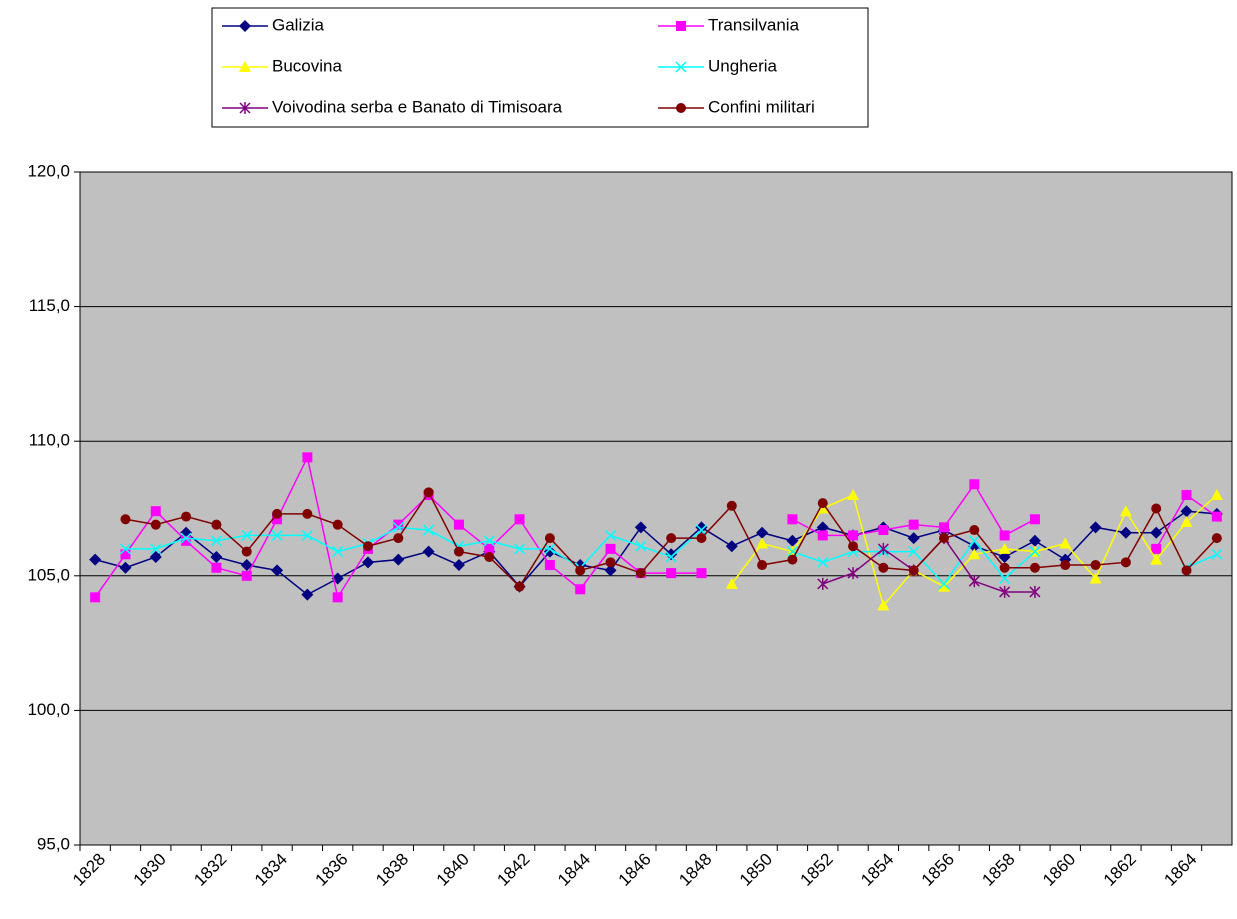 The height and width of the screenshot is (919, 1237). Describe the element at coordinates (1059, 870) in the screenshot. I see `x-tick-label: 1860` at that location.